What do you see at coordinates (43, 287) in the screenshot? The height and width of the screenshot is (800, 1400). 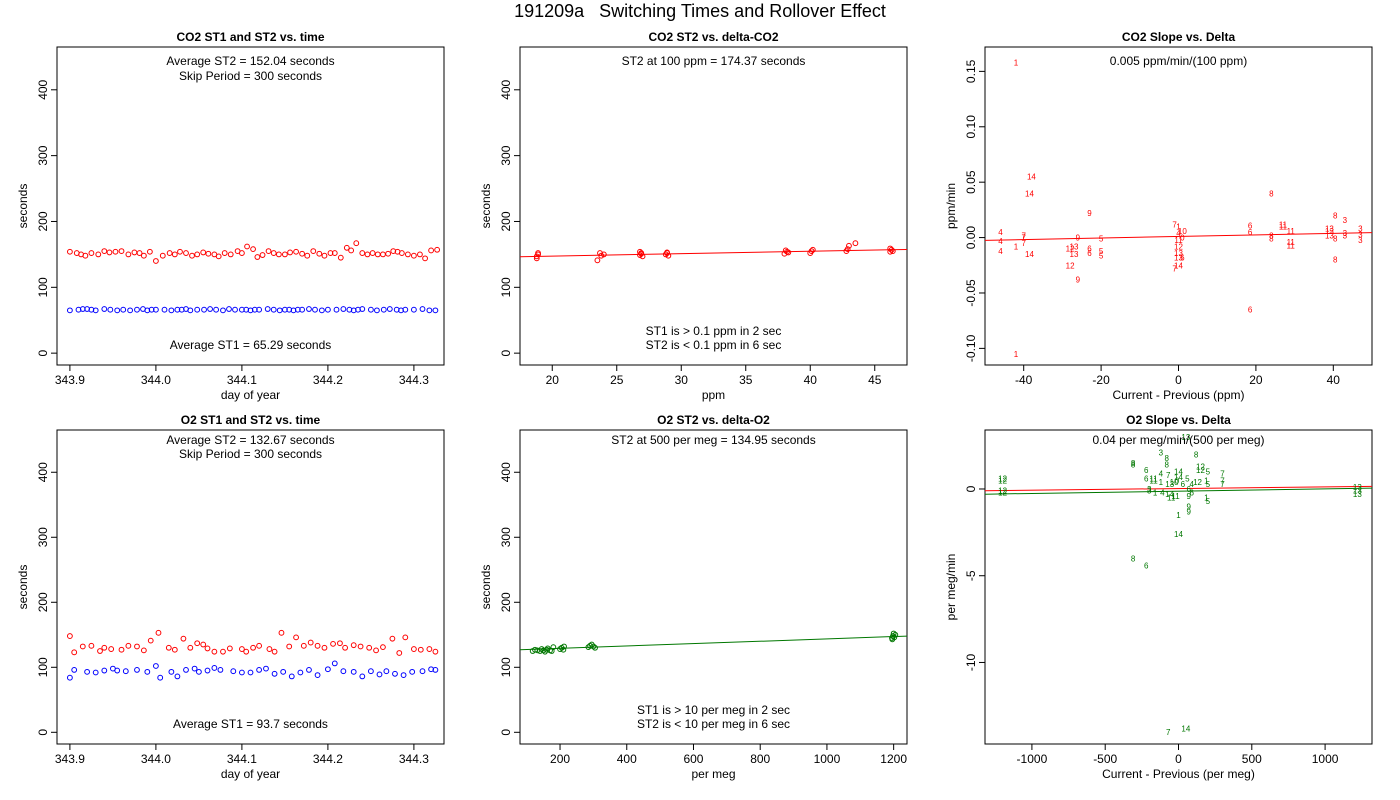 I see `y-tick-label: 100` at bounding box center [43, 287].